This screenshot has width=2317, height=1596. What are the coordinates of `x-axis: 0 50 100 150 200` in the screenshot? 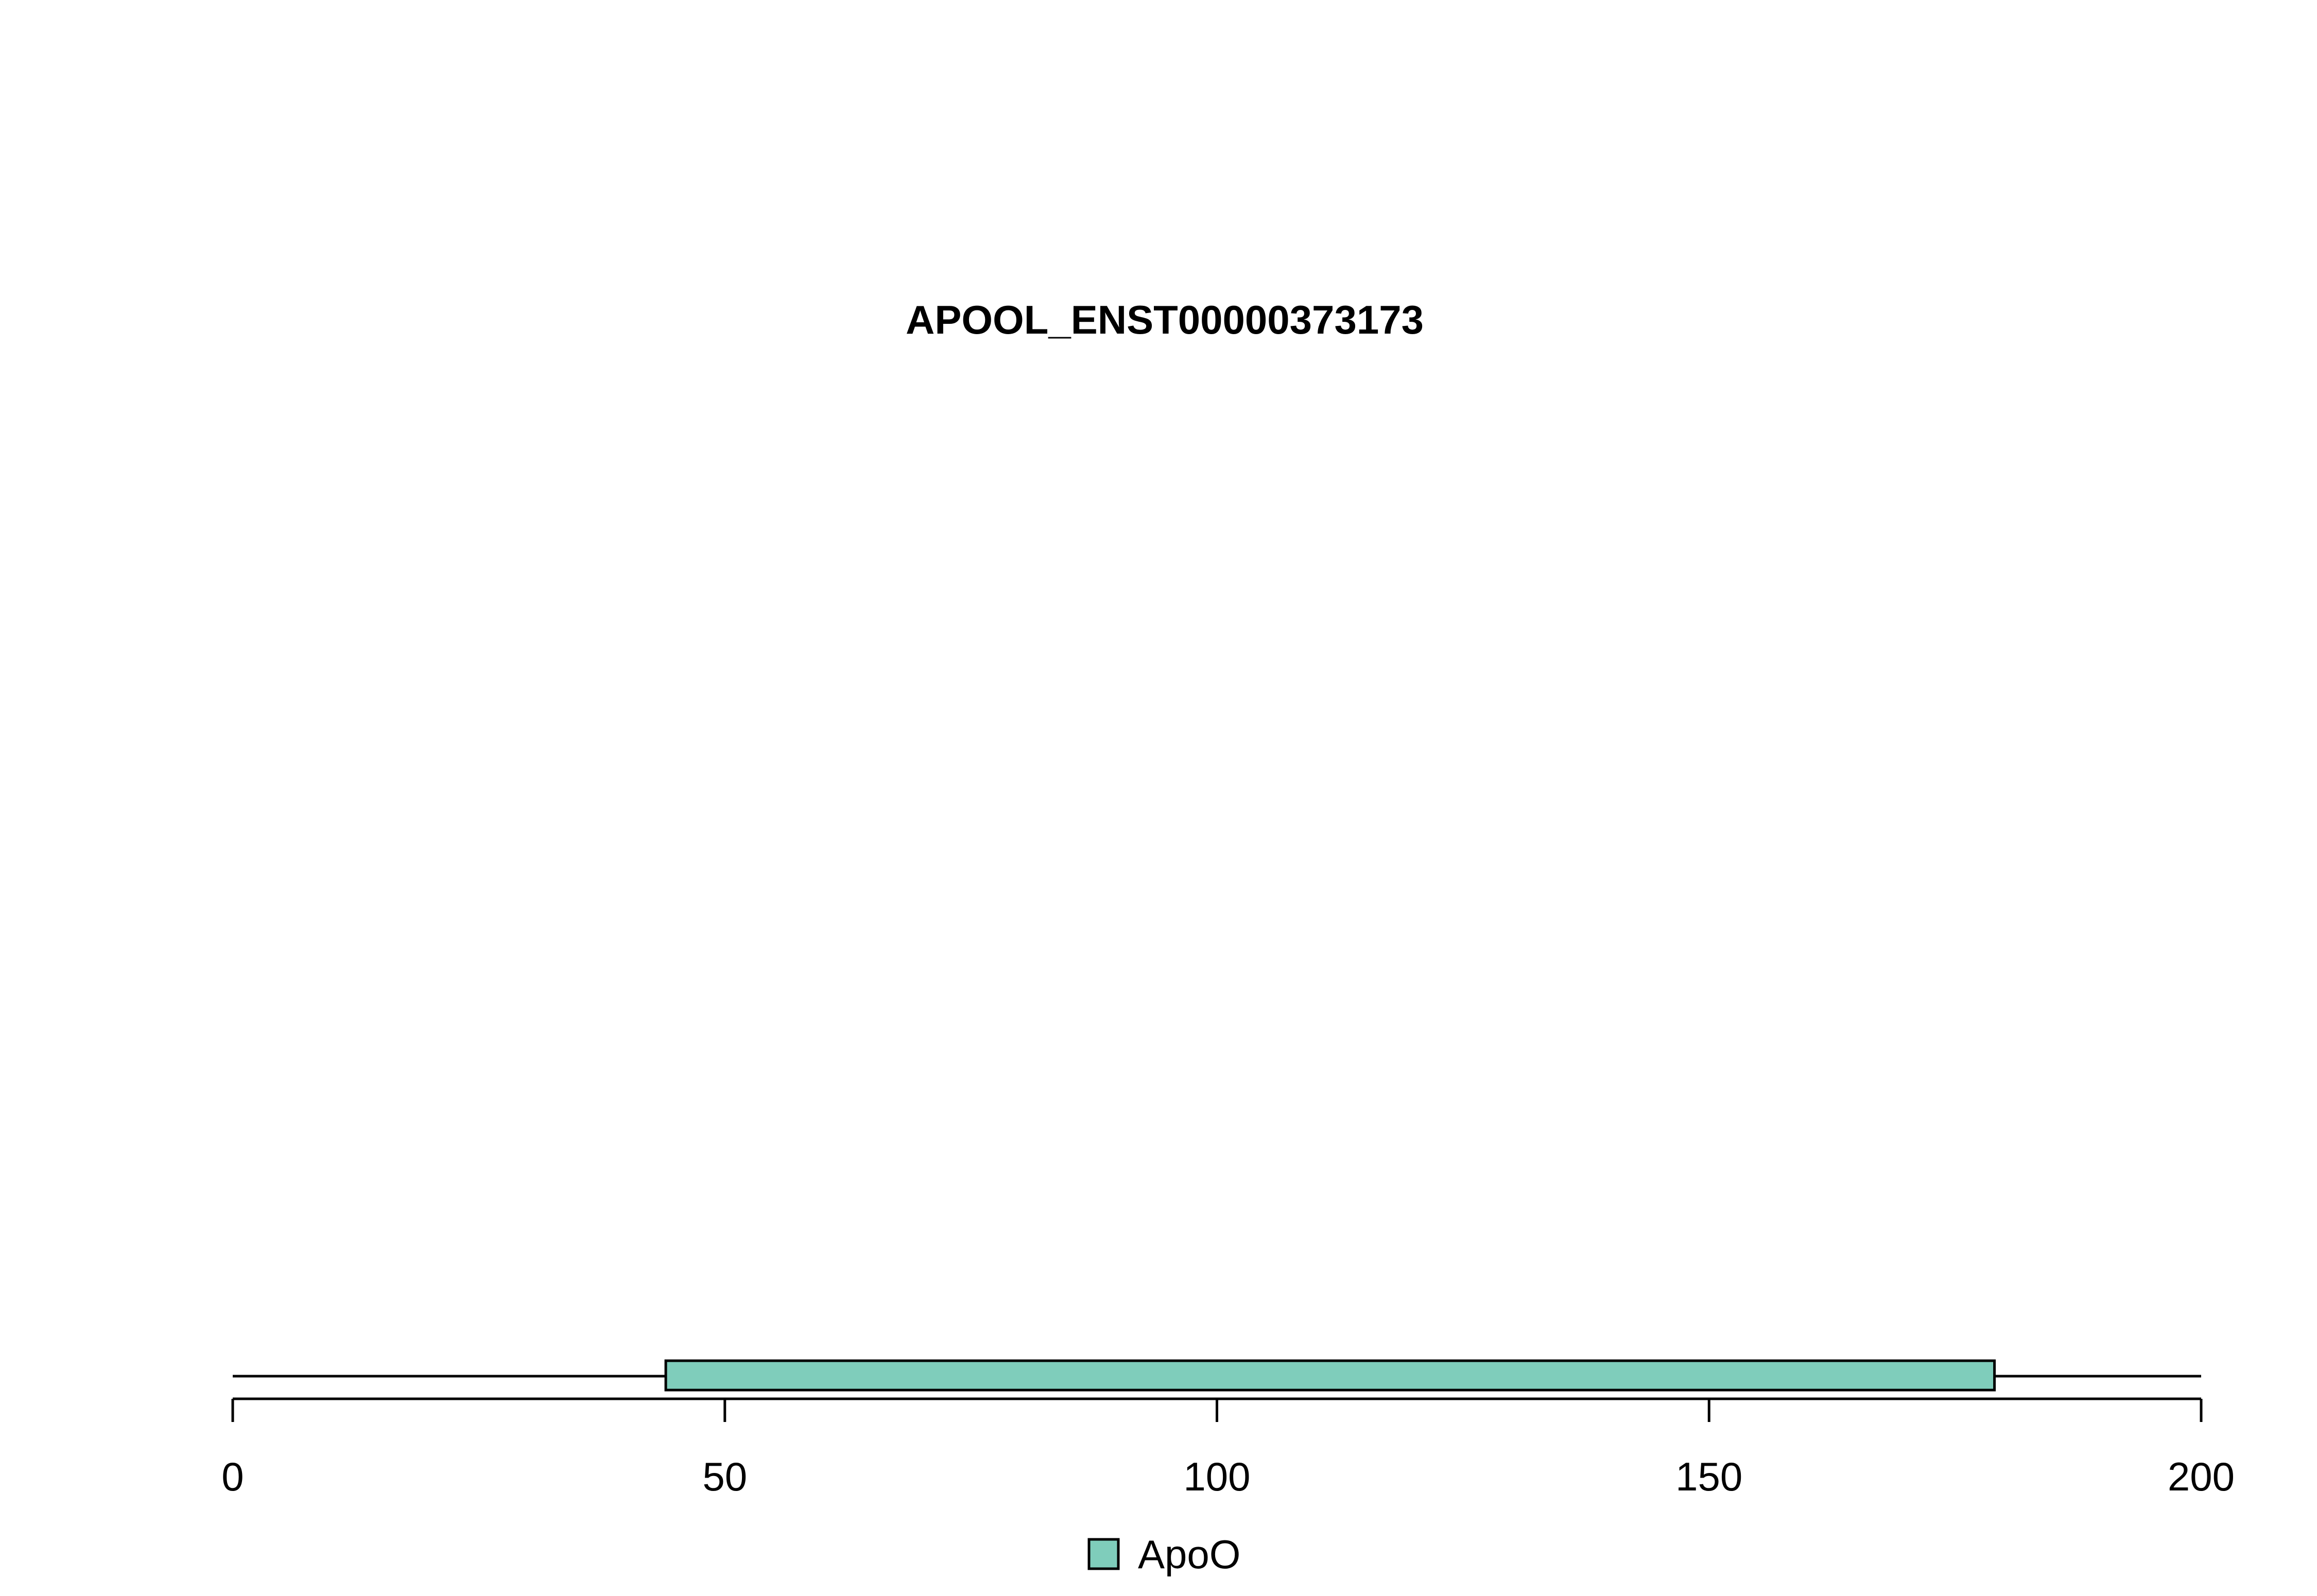 It's located at (1228, 1448).